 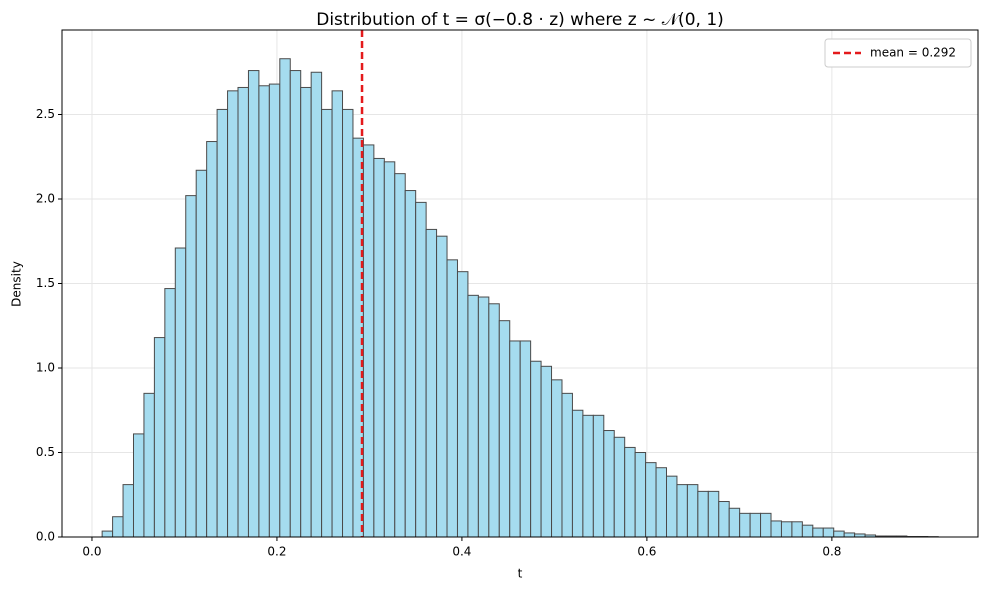 I want to click on x-axis-label: t, so click(x=520, y=574).